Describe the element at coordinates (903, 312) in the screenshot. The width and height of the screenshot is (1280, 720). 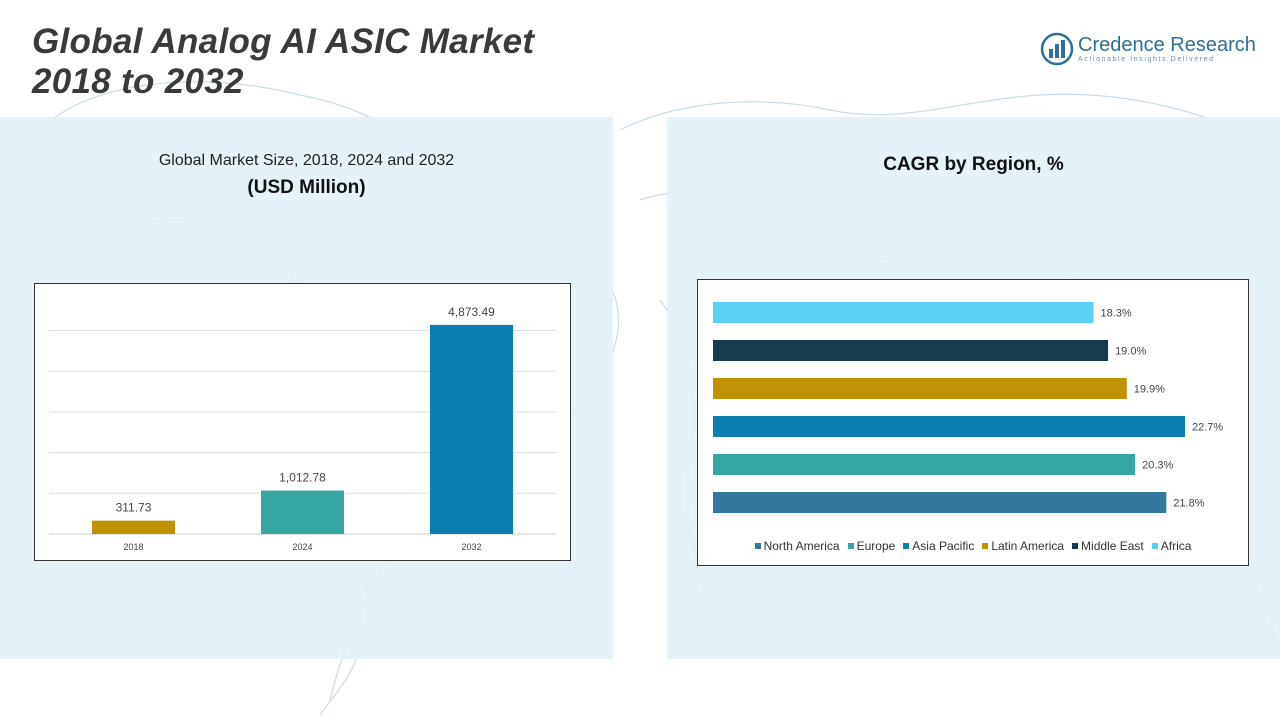
I see `bar-africa` at that location.